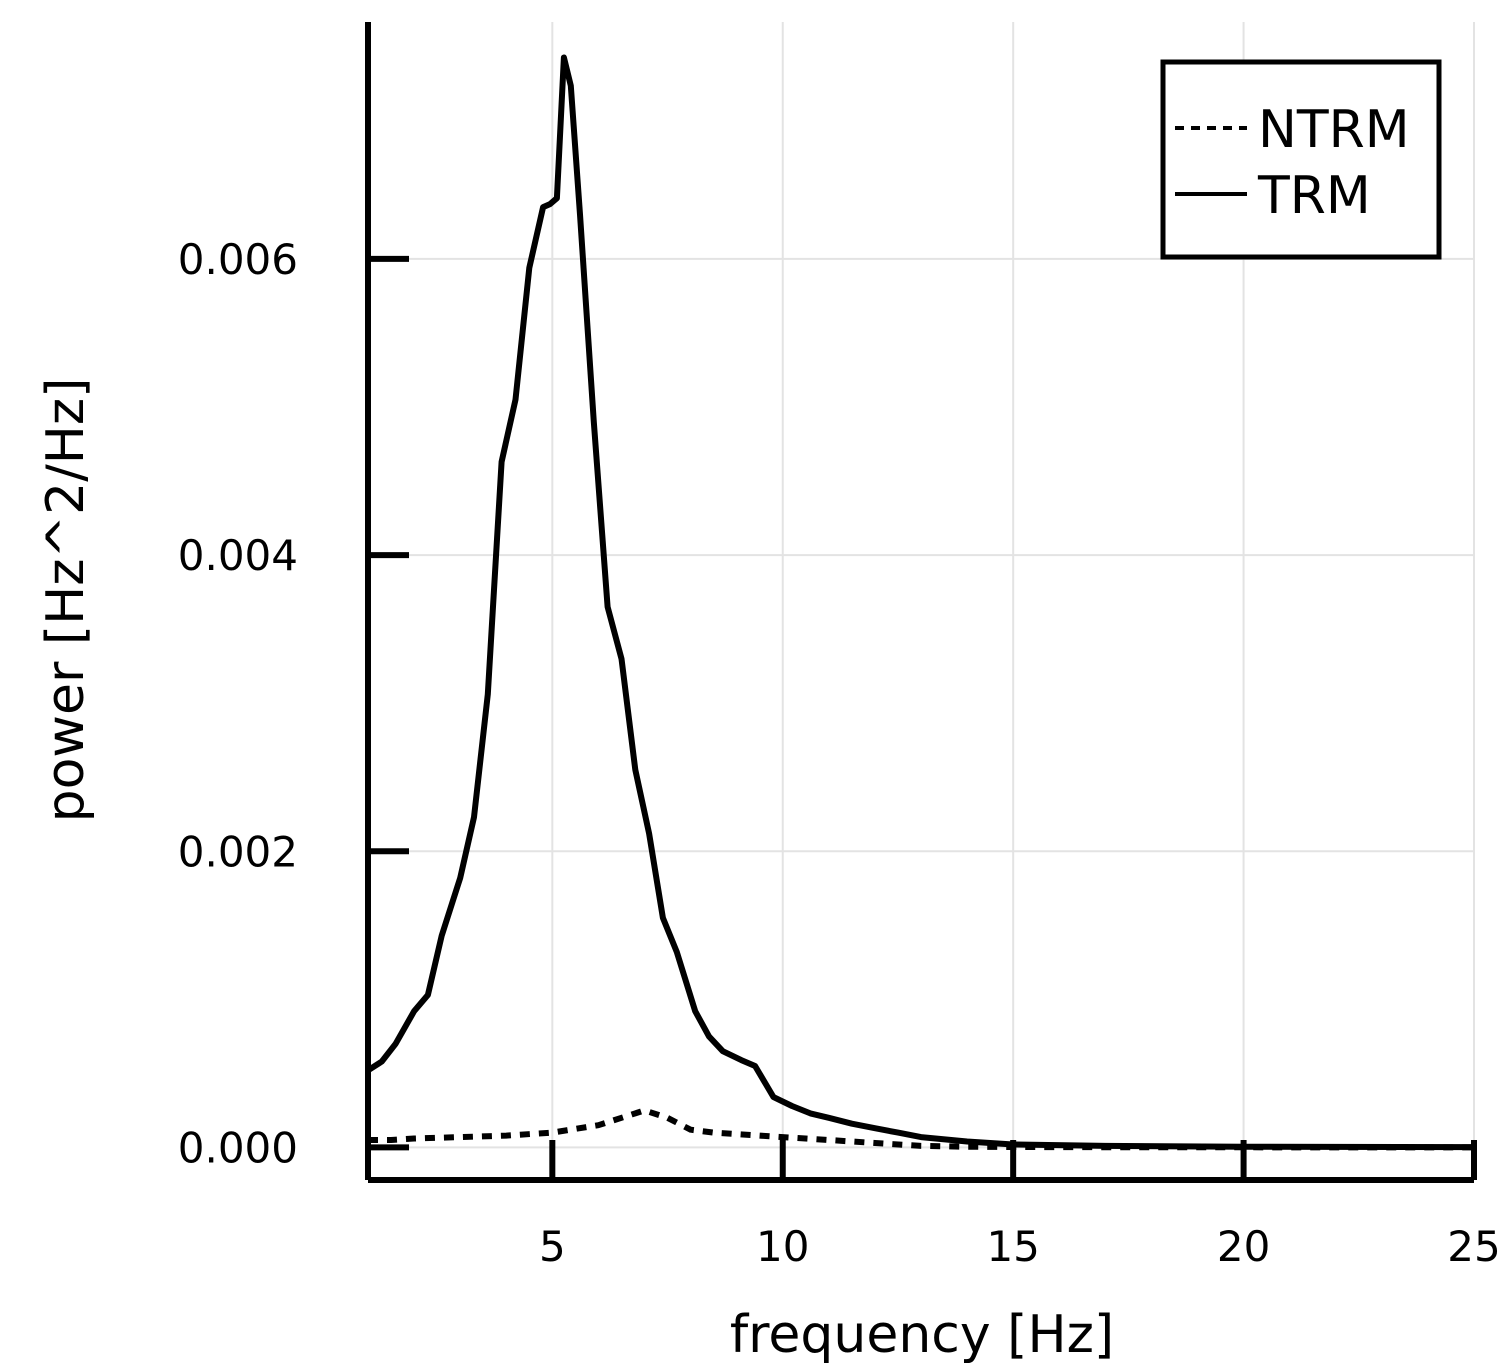  I want to click on legend: NTRM TRM, so click(1301, 159).